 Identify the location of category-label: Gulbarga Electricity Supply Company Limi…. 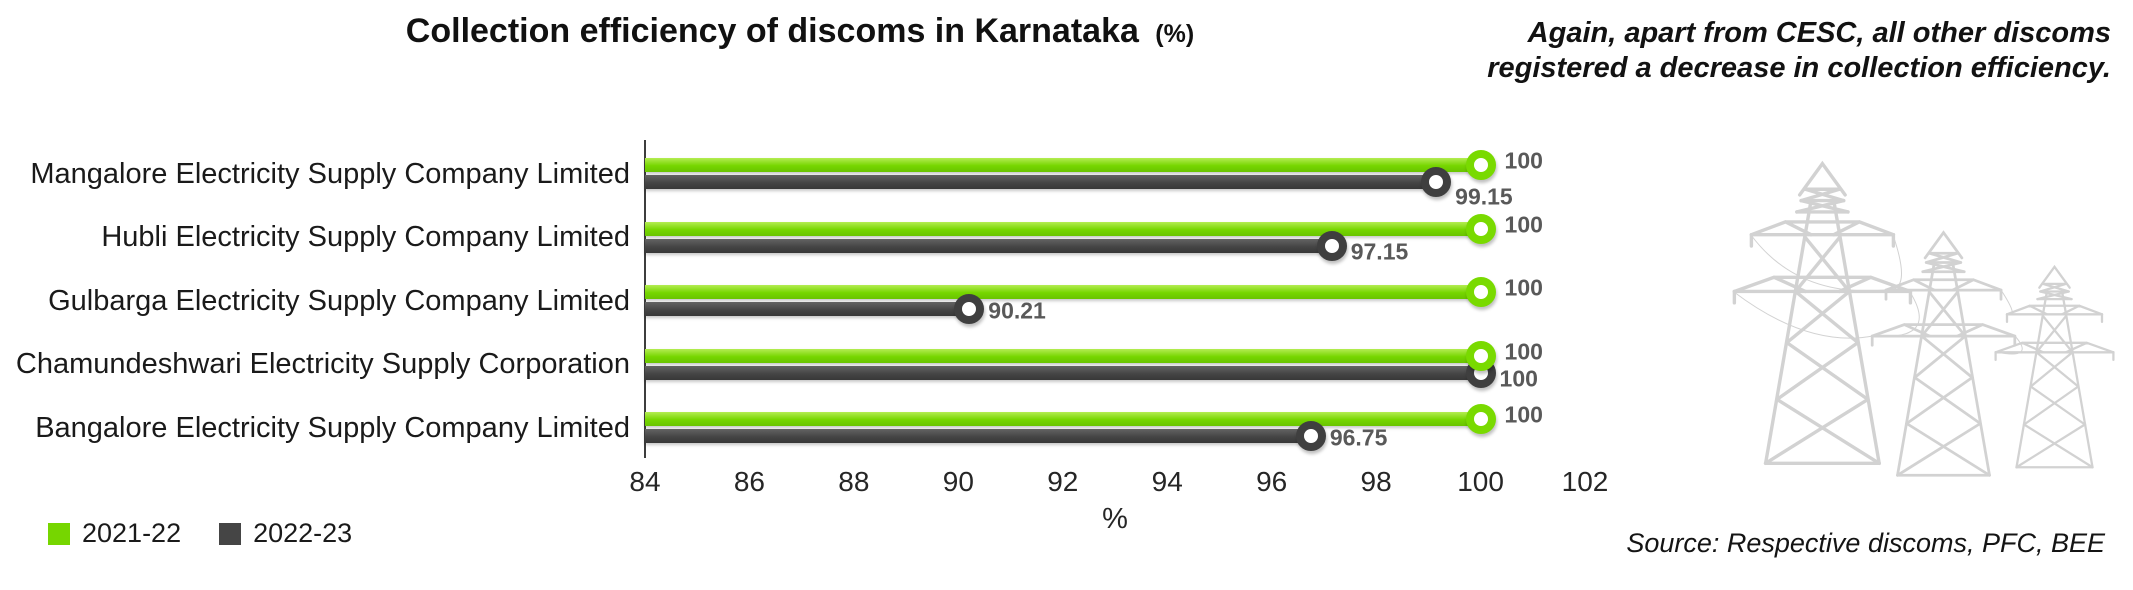
(339, 300).